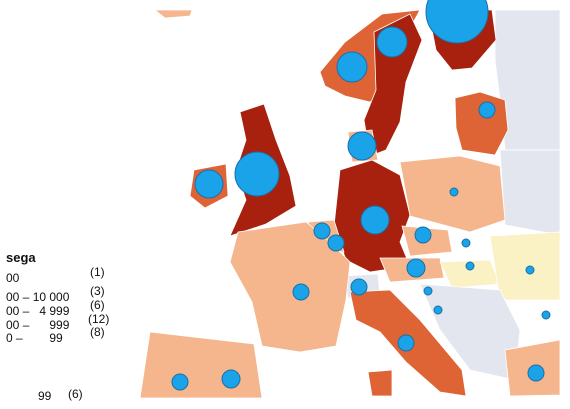 The image size is (570, 409). Describe the element at coordinates (75, 394) in the screenshot. I see `footer-count: (6)` at that location.